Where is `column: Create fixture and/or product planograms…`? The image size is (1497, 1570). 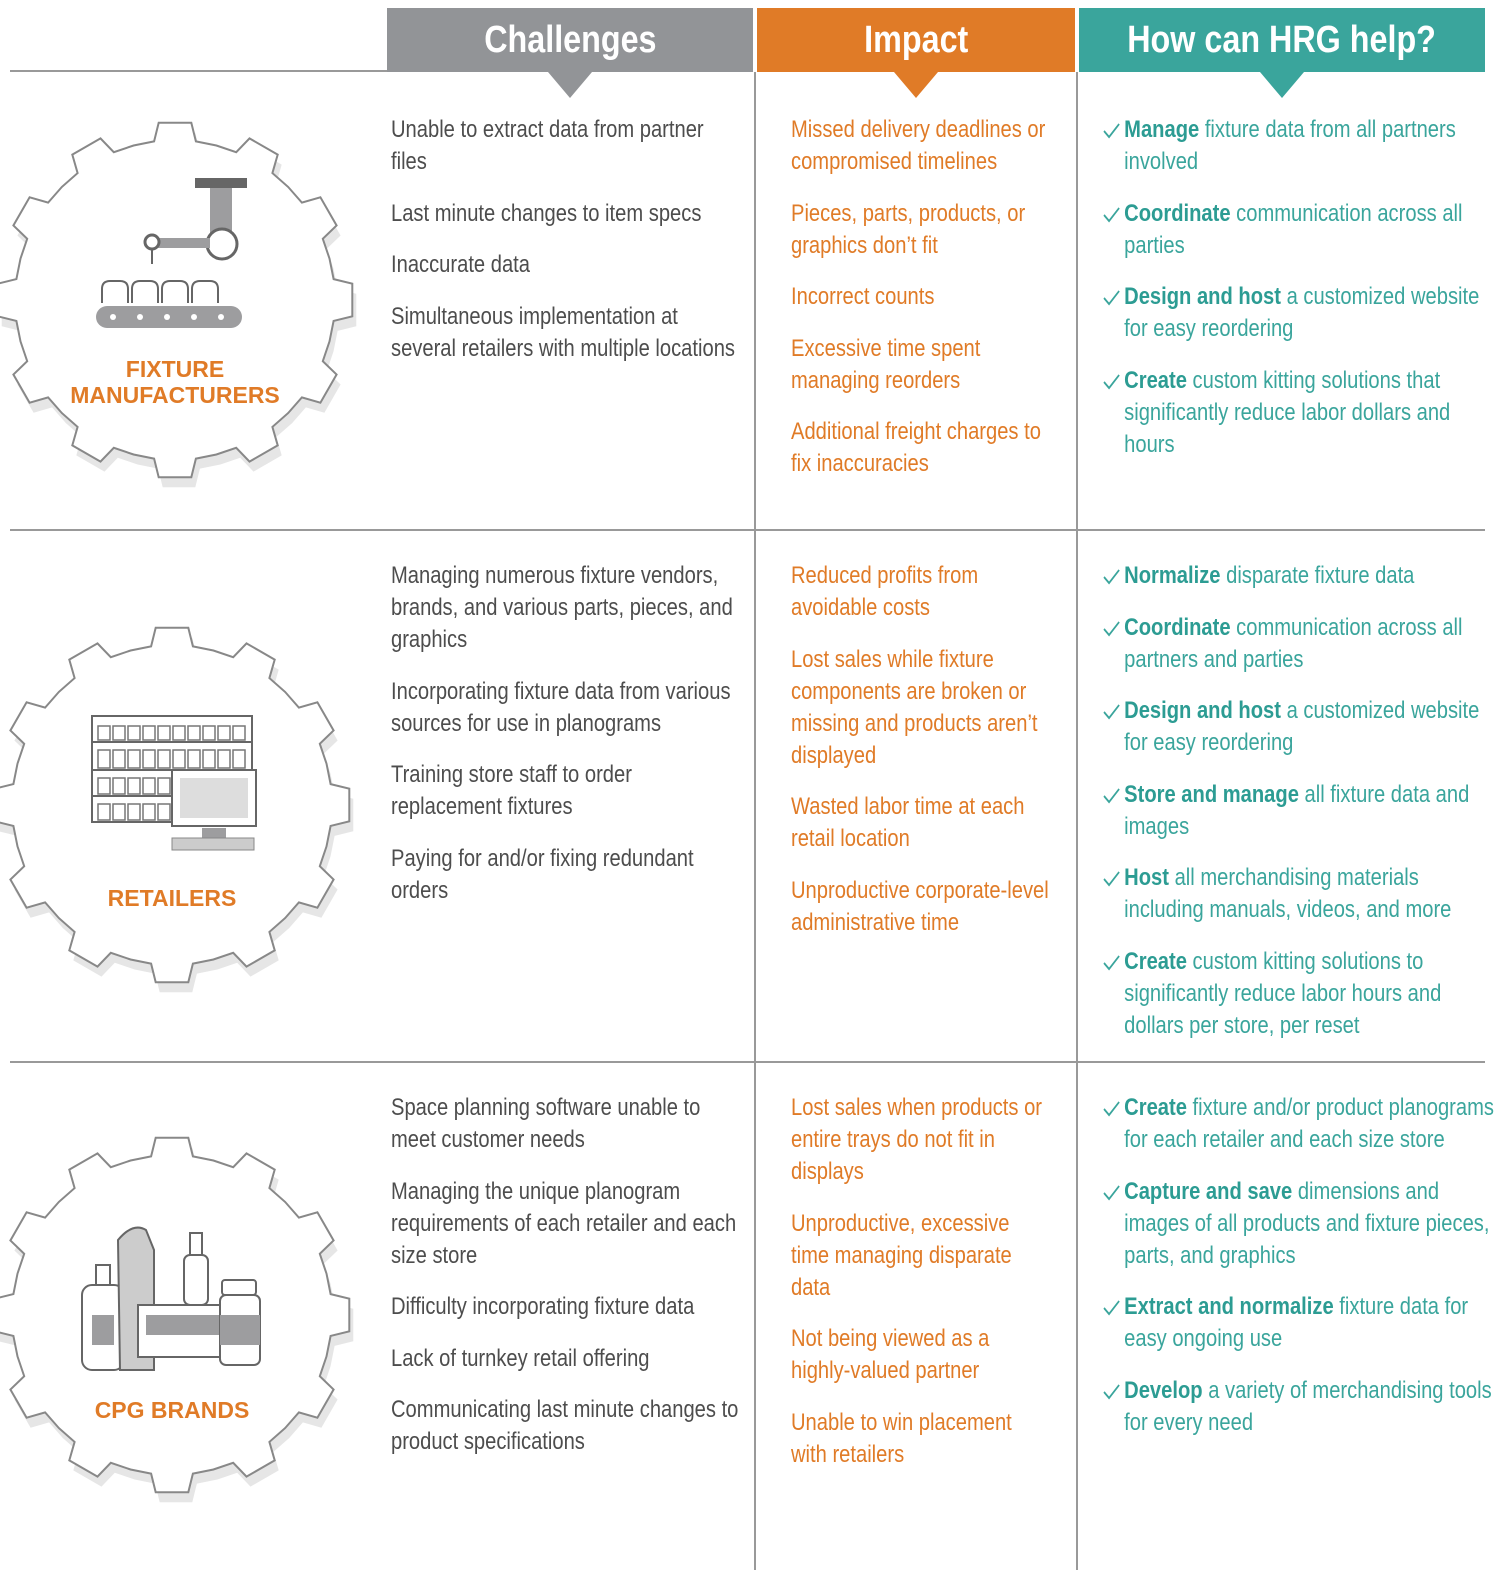 column: Create fixture and/or product planograms… is located at coordinates (1300, 1275).